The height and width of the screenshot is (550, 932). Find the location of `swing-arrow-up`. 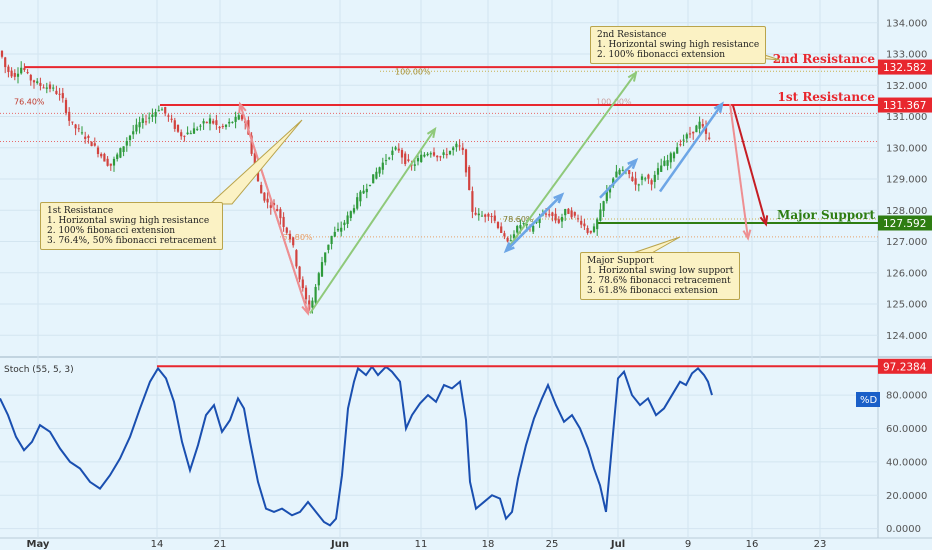

swing-arrow-up is located at coordinates (274, 208).